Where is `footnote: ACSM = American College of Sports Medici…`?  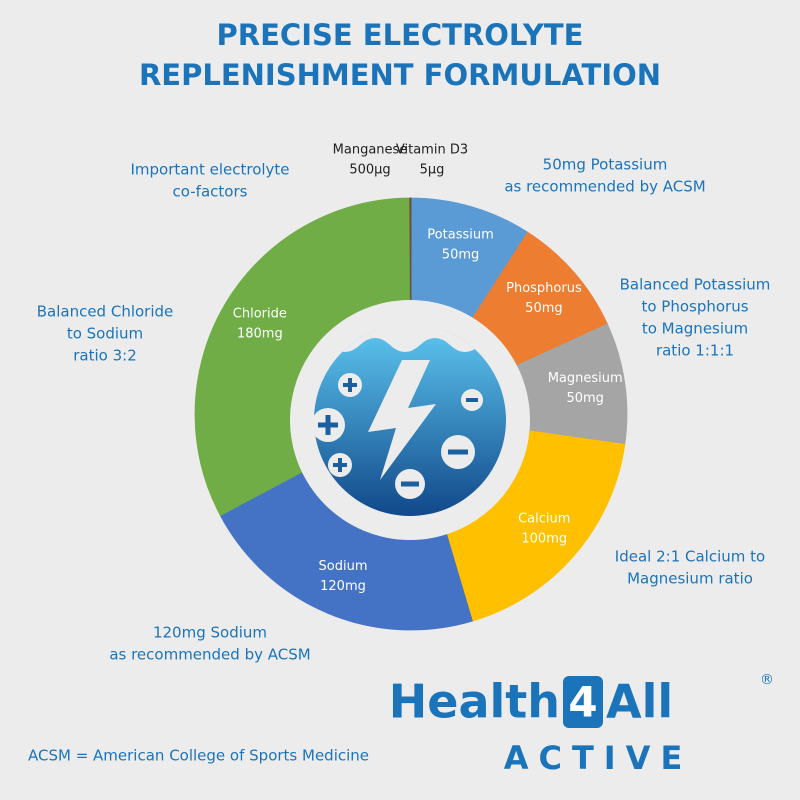
footnote: ACSM = American College of Sports Medici… is located at coordinates (198, 756).